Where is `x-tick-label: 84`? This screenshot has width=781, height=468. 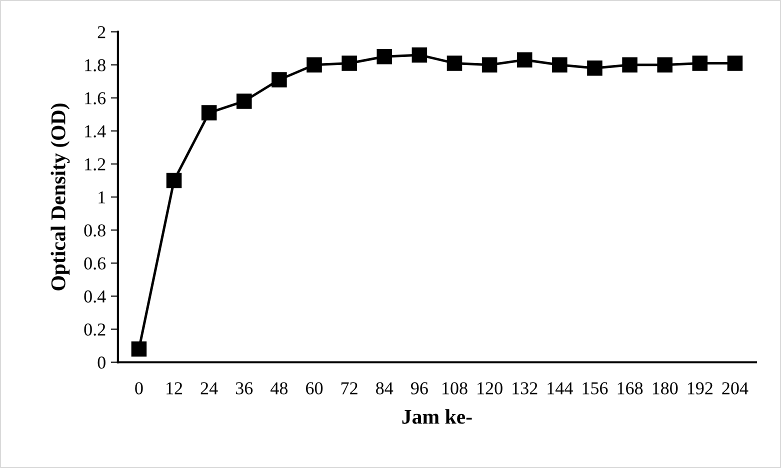 x-tick-label: 84 is located at coordinates (385, 388).